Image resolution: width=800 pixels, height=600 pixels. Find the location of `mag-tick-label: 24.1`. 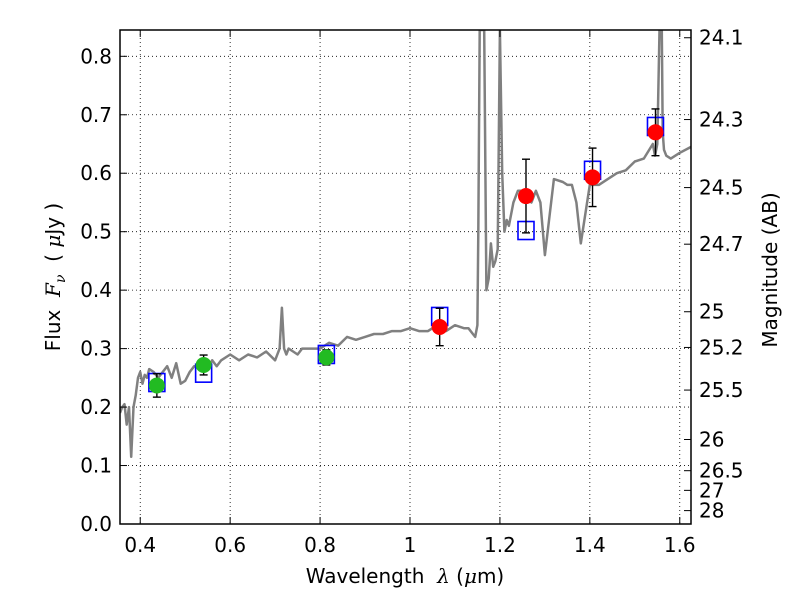

mag-tick-label: 24.1 is located at coordinates (721, 38).